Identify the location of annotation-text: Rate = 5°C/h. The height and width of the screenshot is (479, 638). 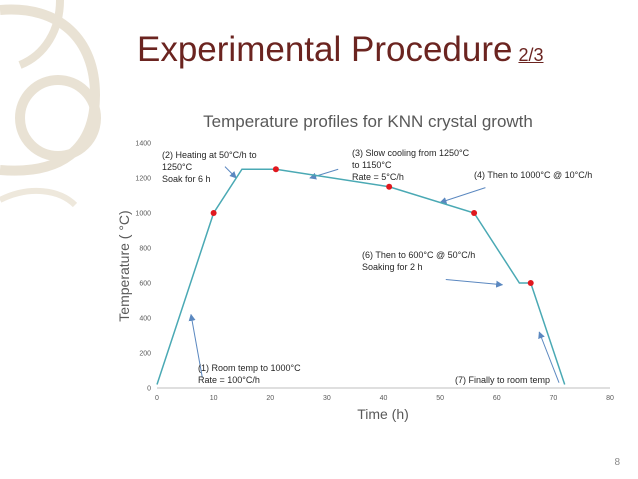
(378, 177).